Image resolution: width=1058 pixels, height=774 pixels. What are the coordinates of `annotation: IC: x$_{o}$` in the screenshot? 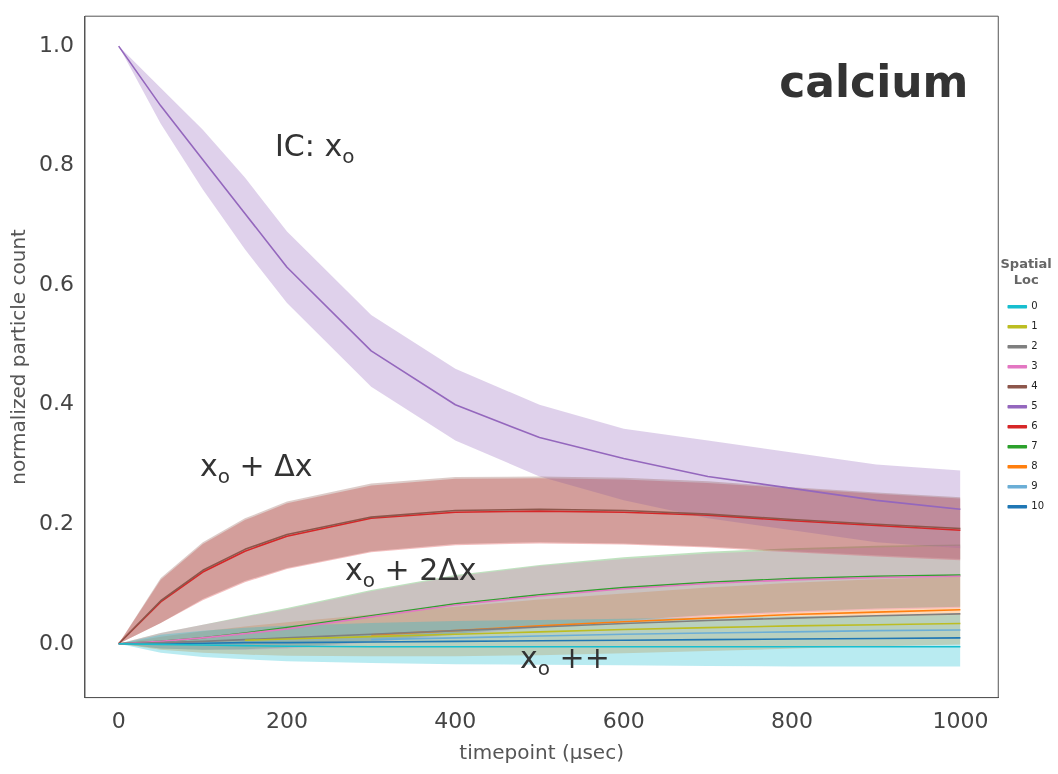 It's located at (315, 148).